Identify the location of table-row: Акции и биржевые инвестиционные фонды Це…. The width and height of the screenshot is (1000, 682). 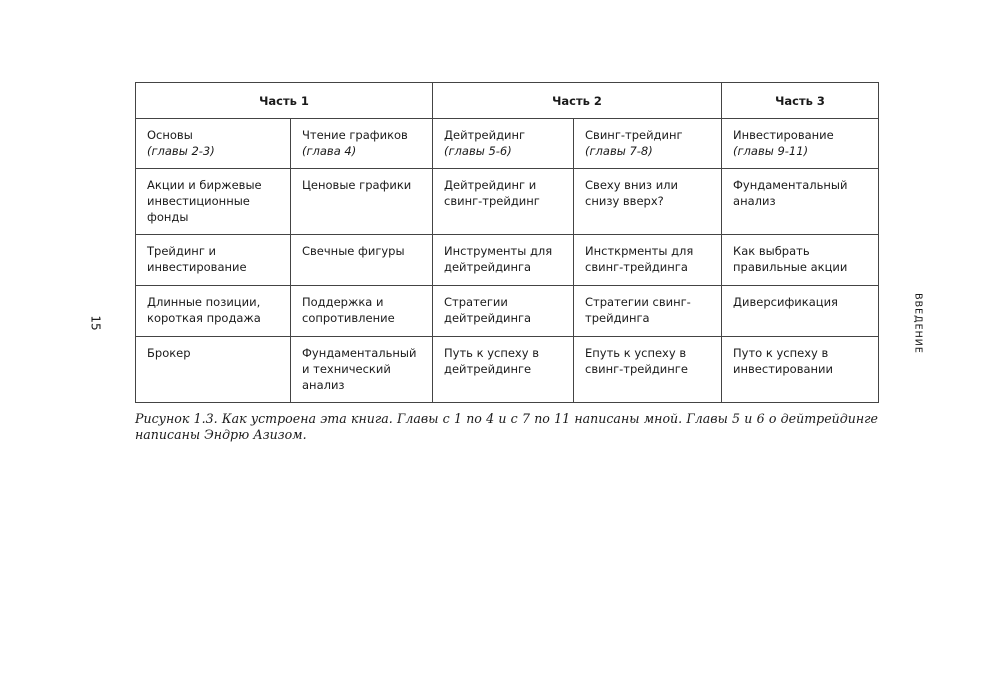
(507, 201).